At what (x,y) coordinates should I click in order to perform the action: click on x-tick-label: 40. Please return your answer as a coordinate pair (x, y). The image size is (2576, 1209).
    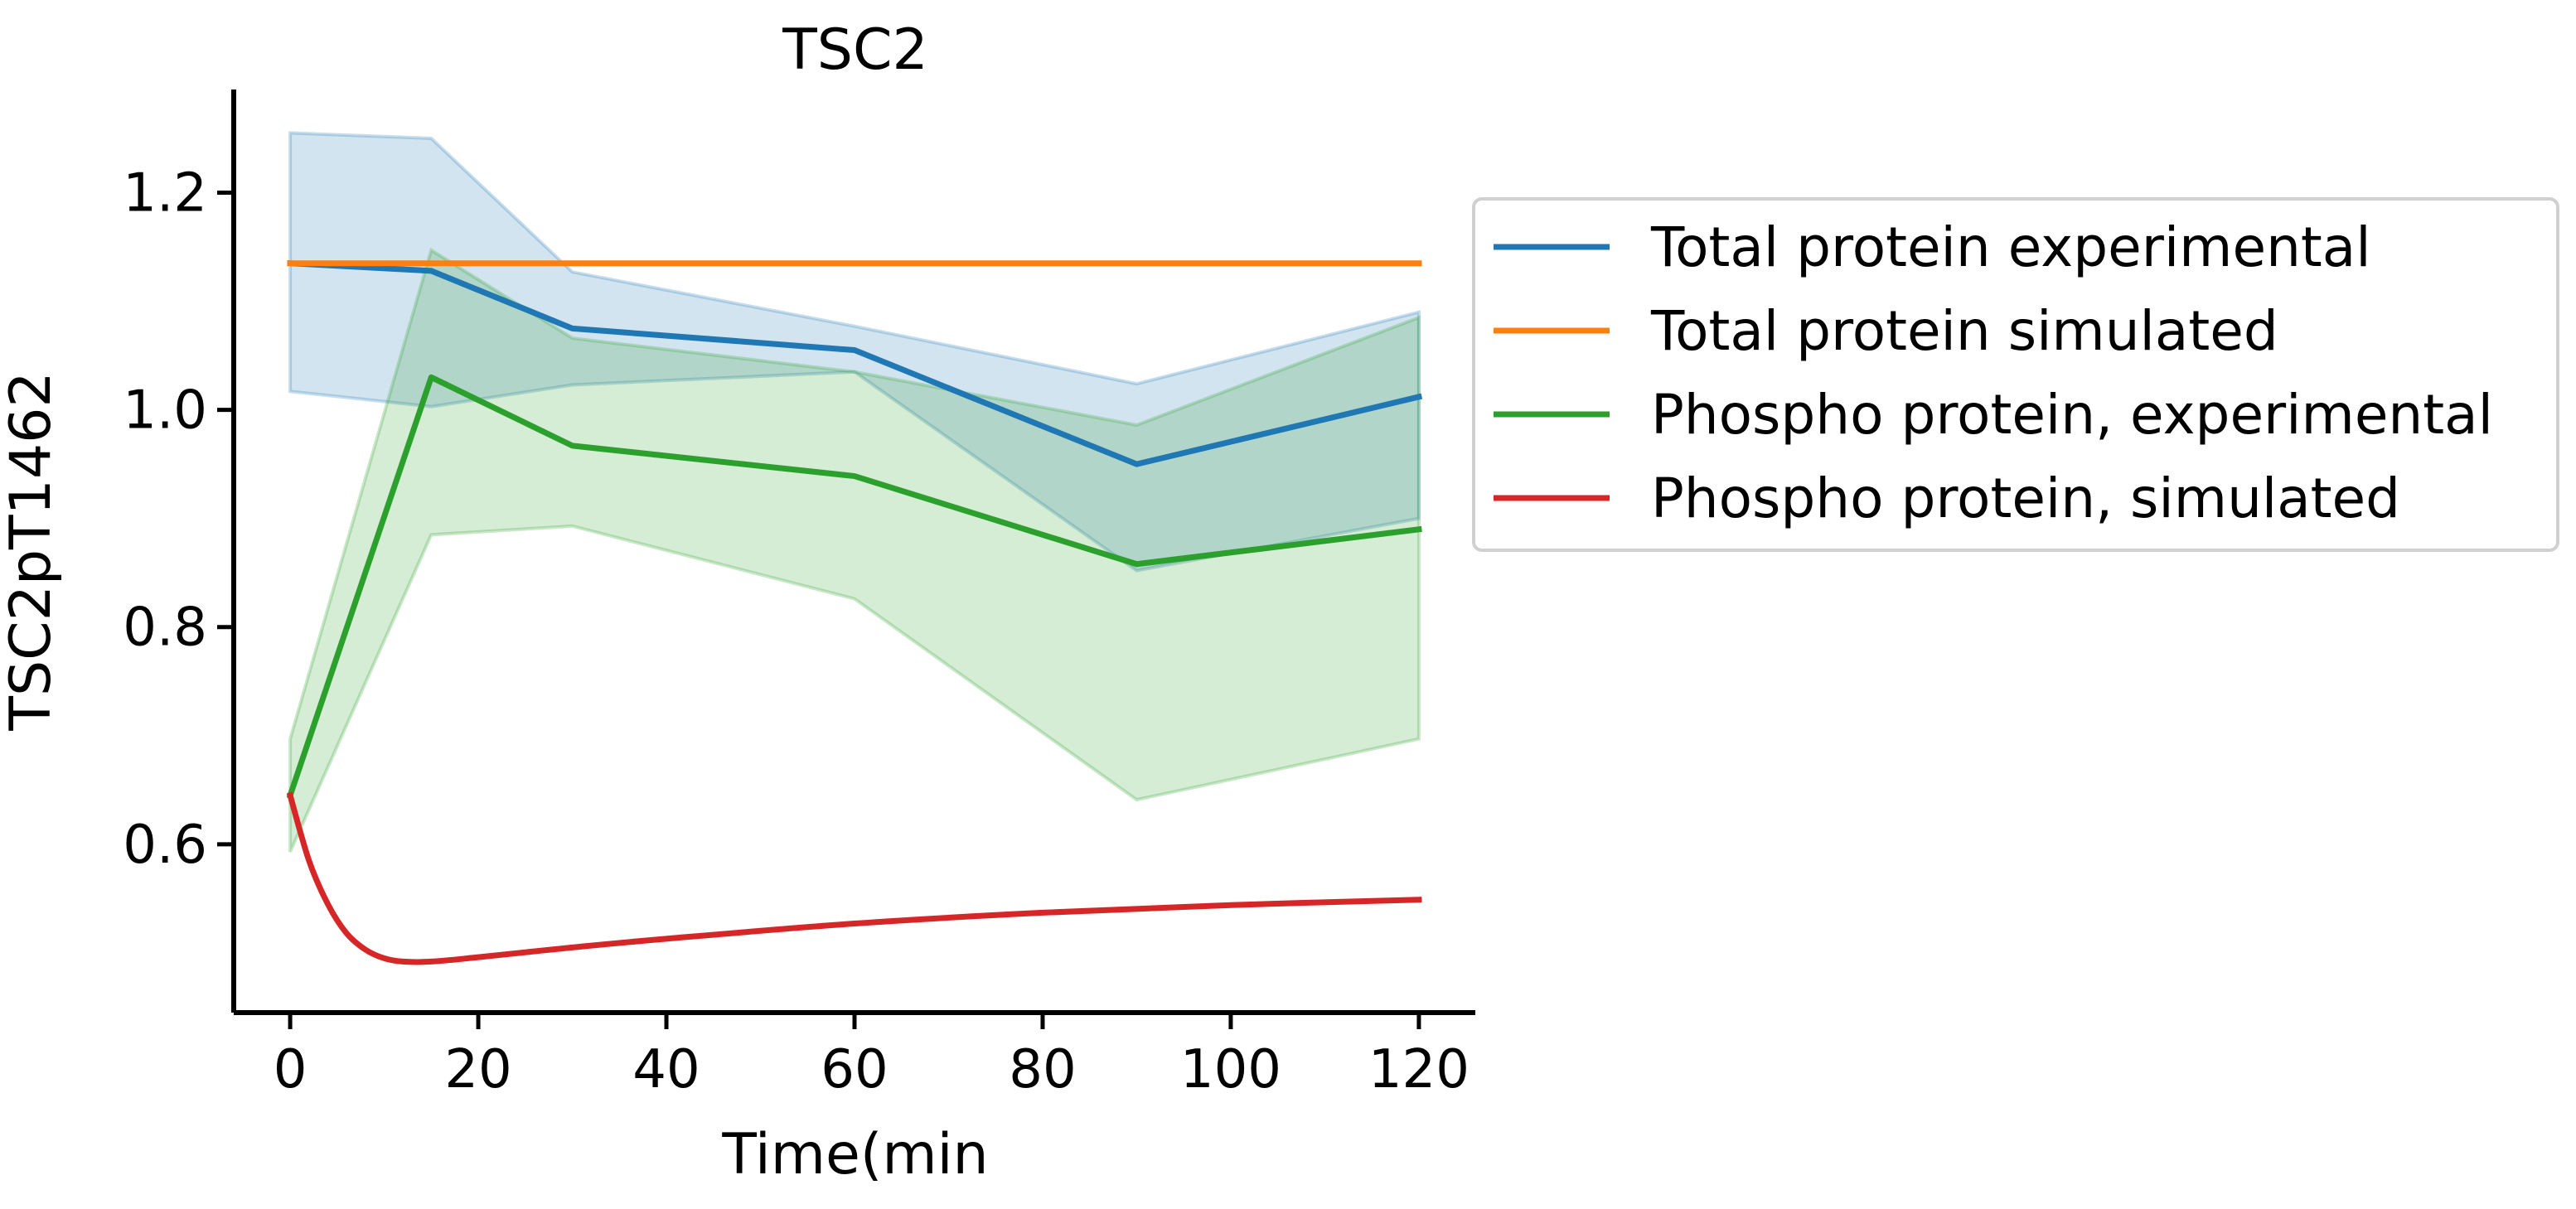
    Looking at the image, I should click on (666, 1069).